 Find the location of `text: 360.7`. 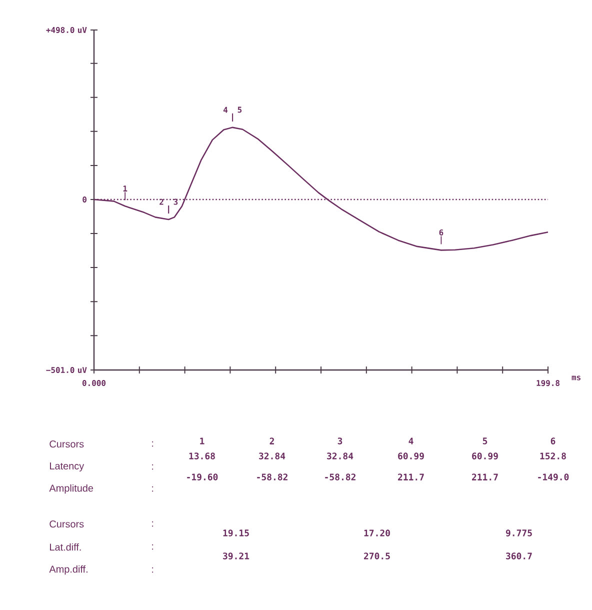

text: 360.7 is located at coordinates (519, 556).